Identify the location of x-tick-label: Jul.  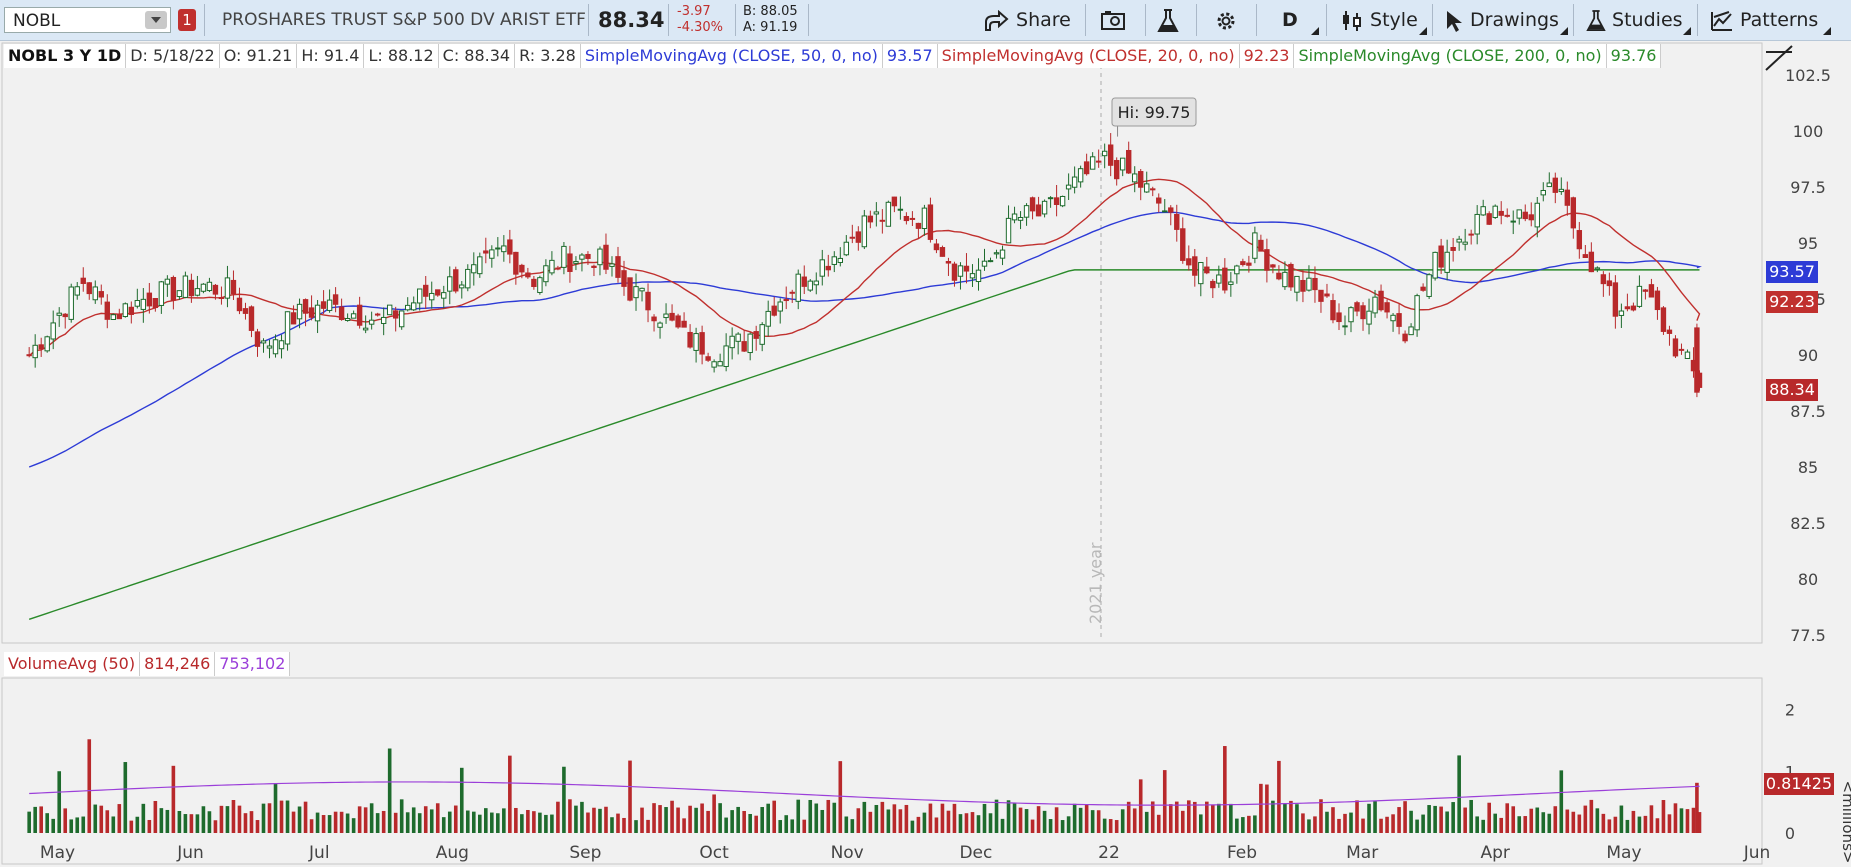
(319, 853).